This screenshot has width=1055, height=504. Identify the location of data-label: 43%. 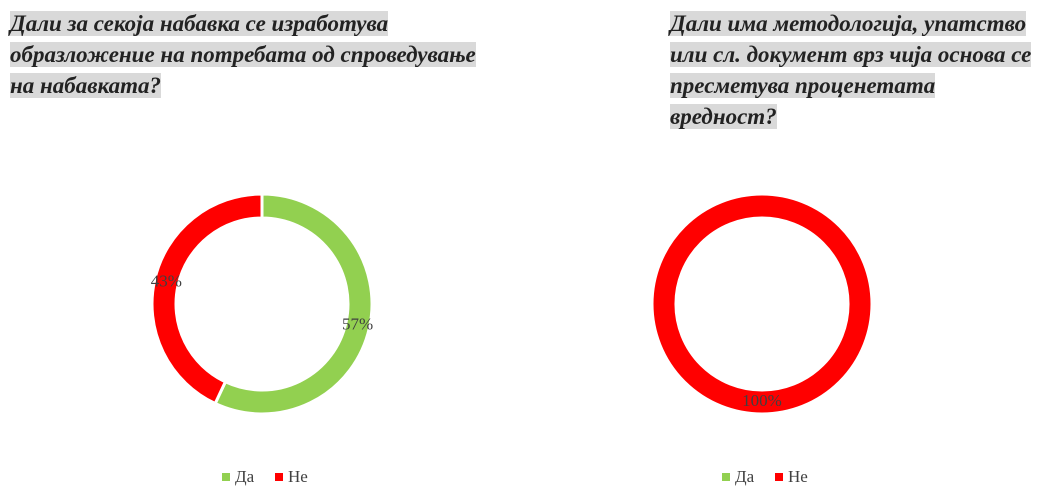
(166, 281).